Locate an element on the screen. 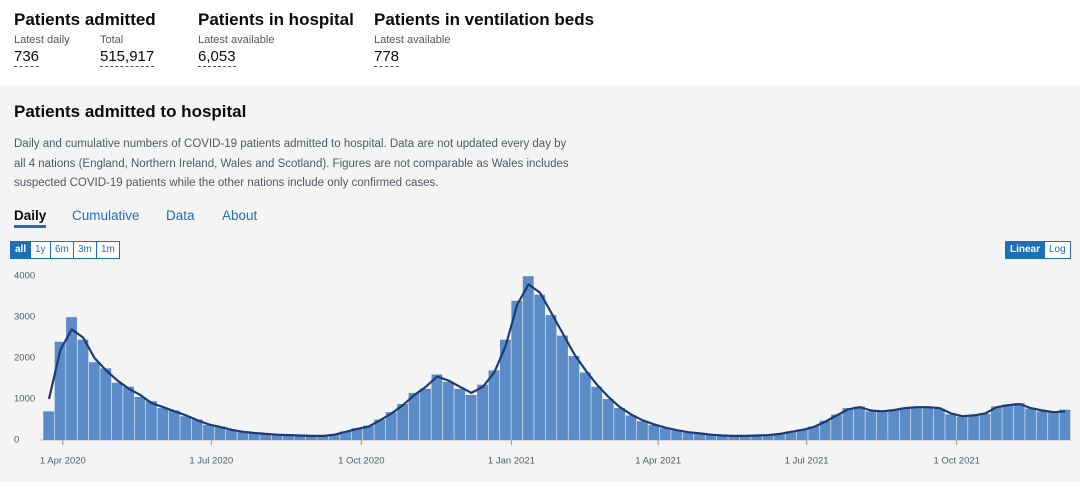  stat-value: 515,917 is located at coordinates (127, 57).